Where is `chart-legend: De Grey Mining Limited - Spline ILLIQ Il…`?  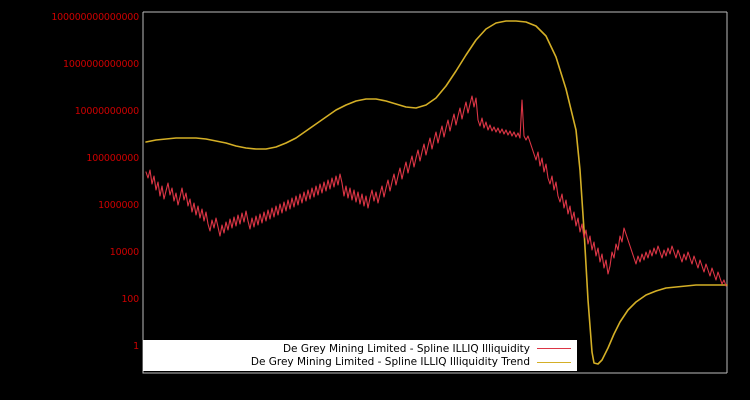 chart-legend: De Grey Mining Limited - Spline ILLIQ Il… is located at coordinates (360, 355).